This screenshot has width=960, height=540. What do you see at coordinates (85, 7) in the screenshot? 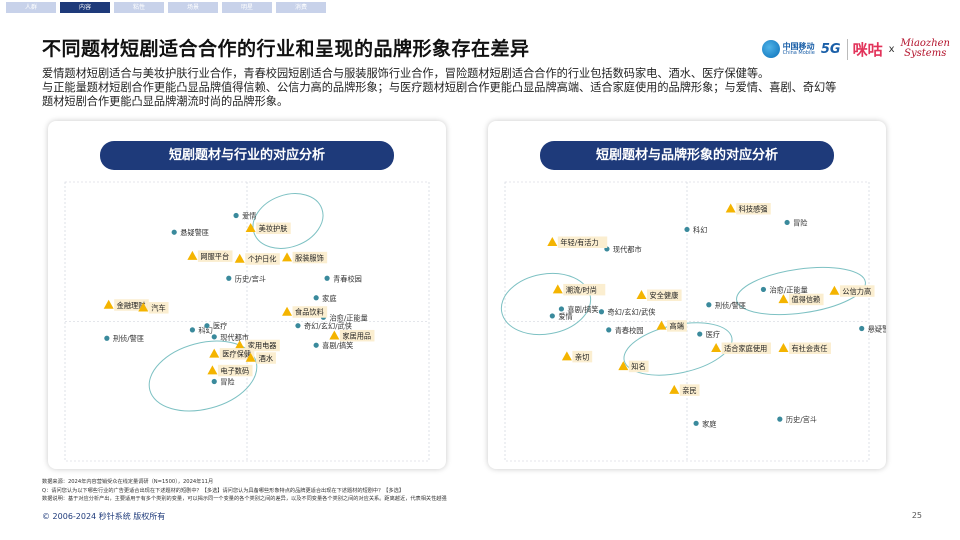
I see `tab-1: 内容` at bounding box center [85, 7].